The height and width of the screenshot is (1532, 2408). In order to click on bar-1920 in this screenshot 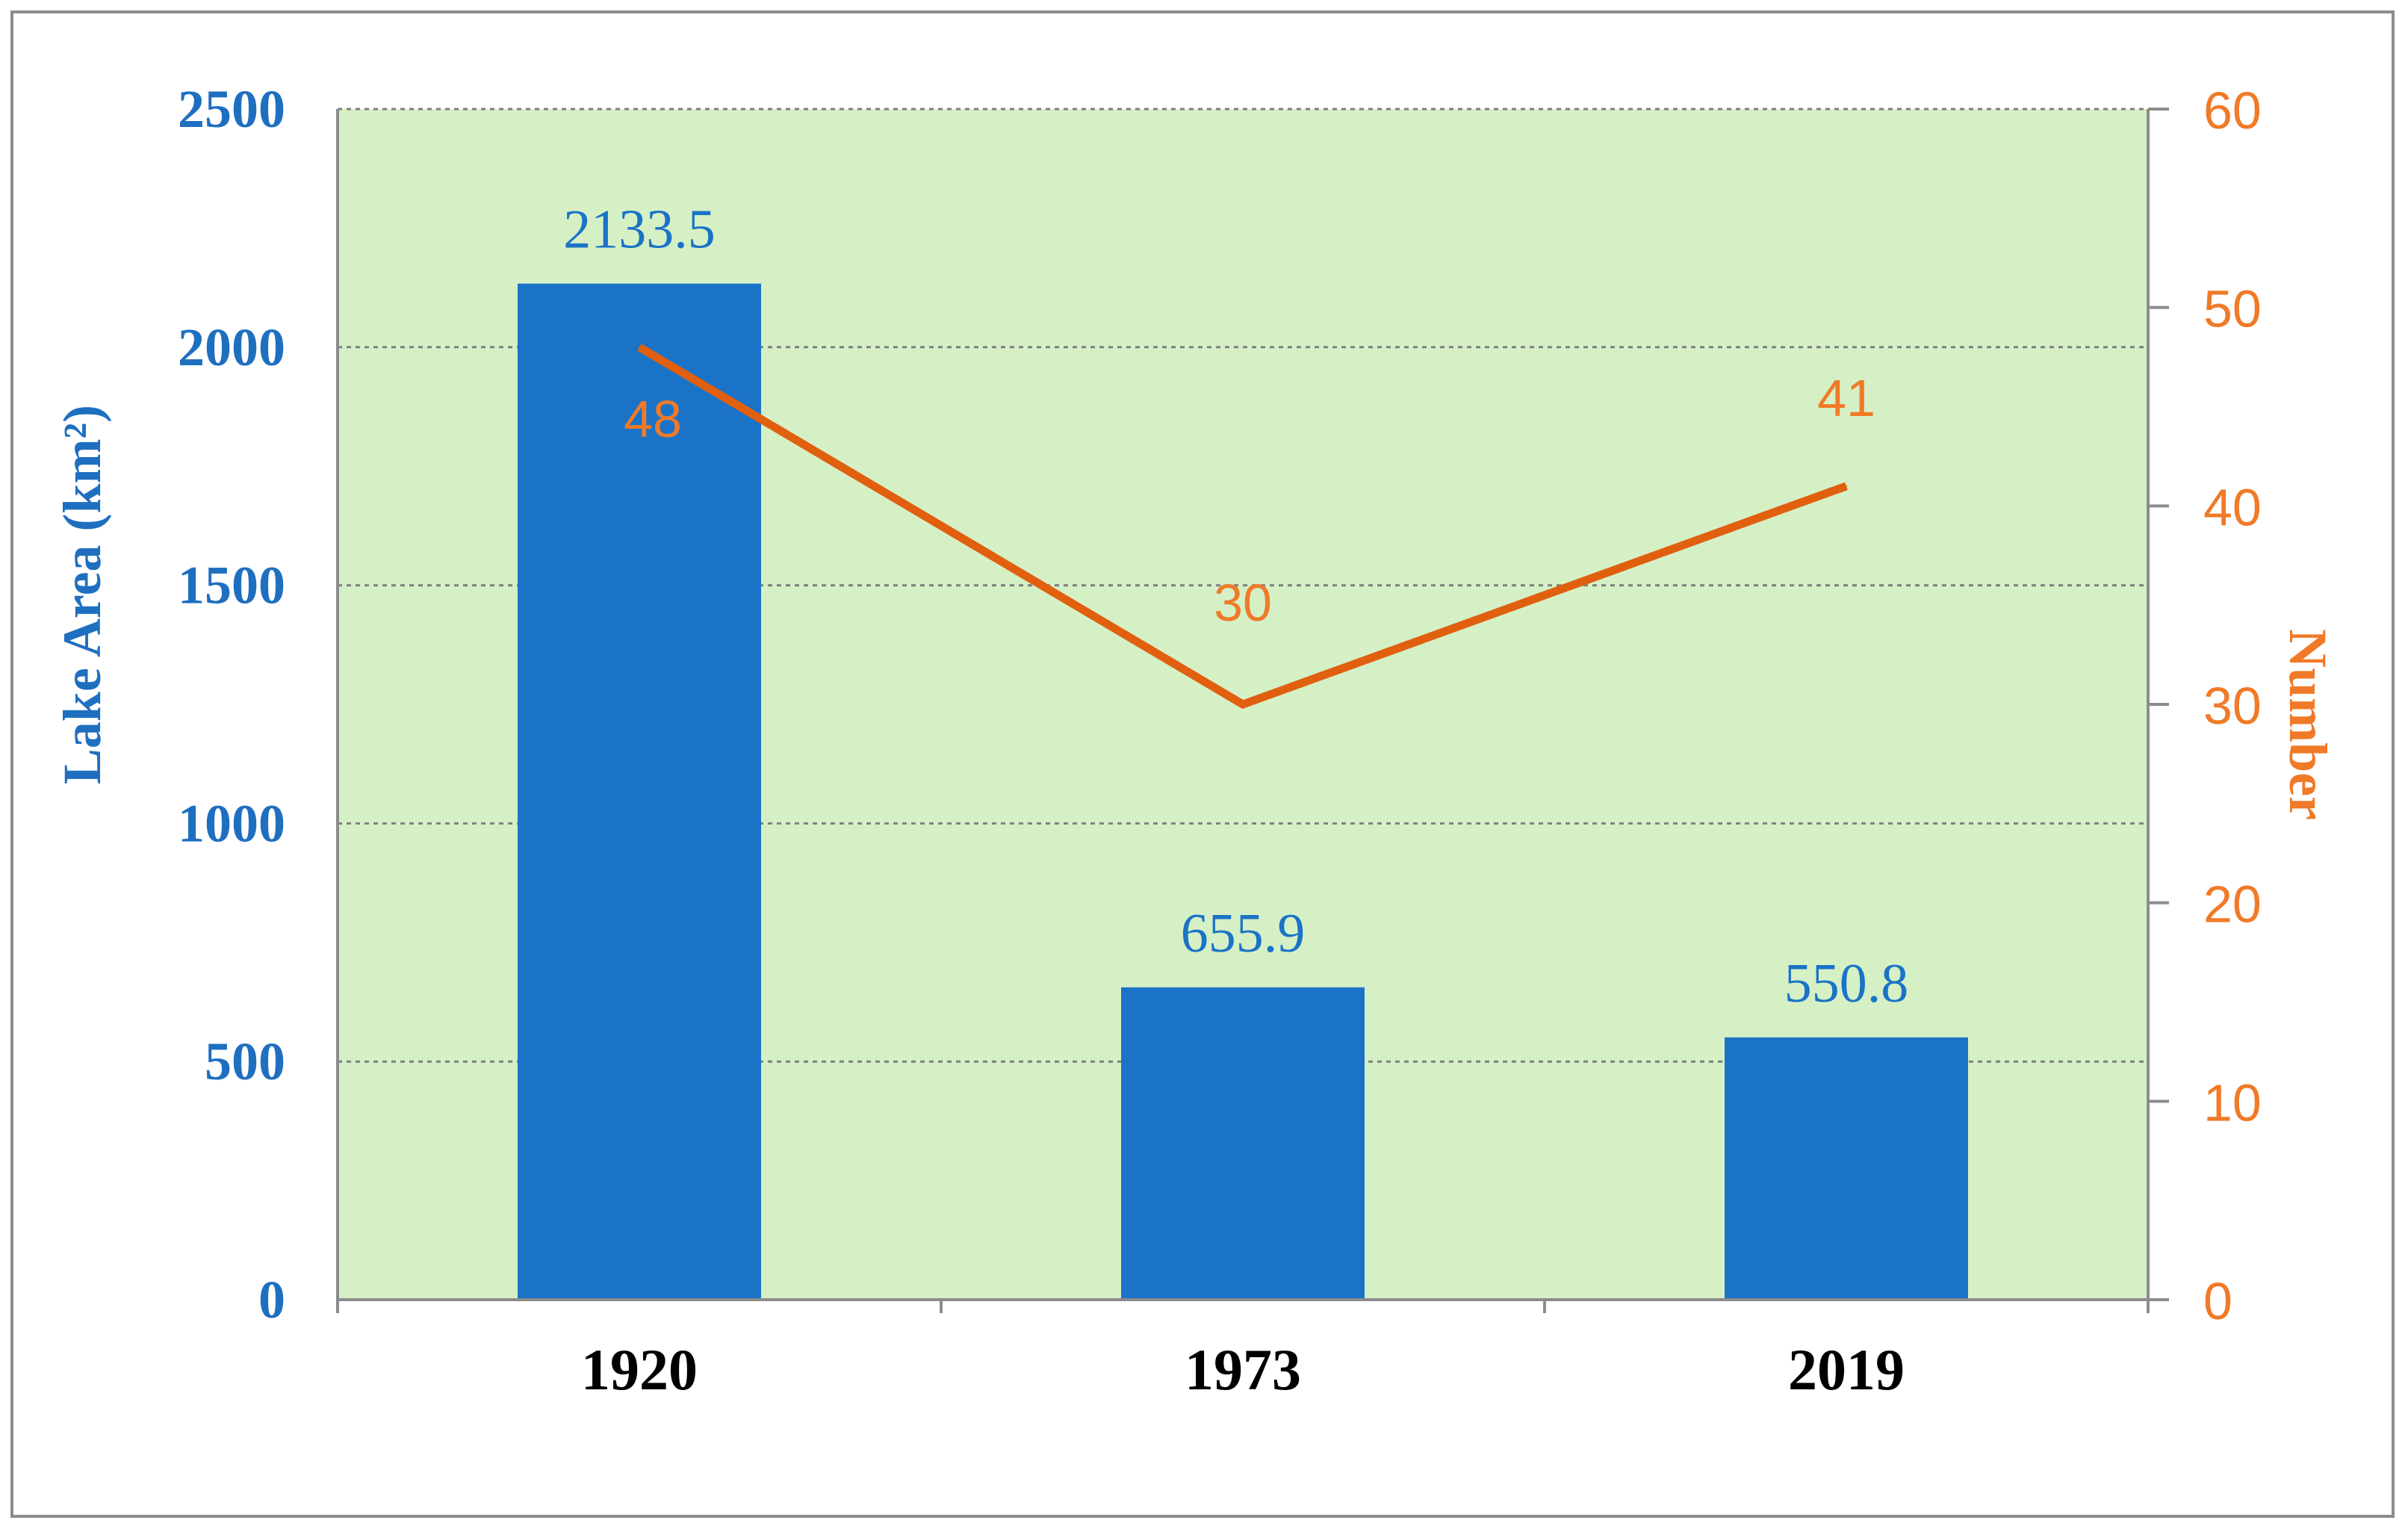, I will do `click(639, 792)`.